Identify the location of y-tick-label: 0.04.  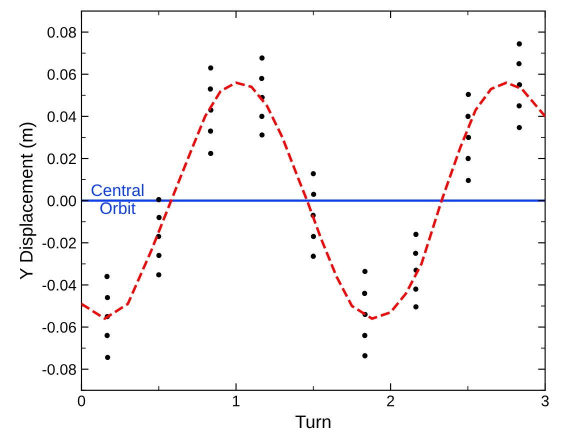
(61, 116).